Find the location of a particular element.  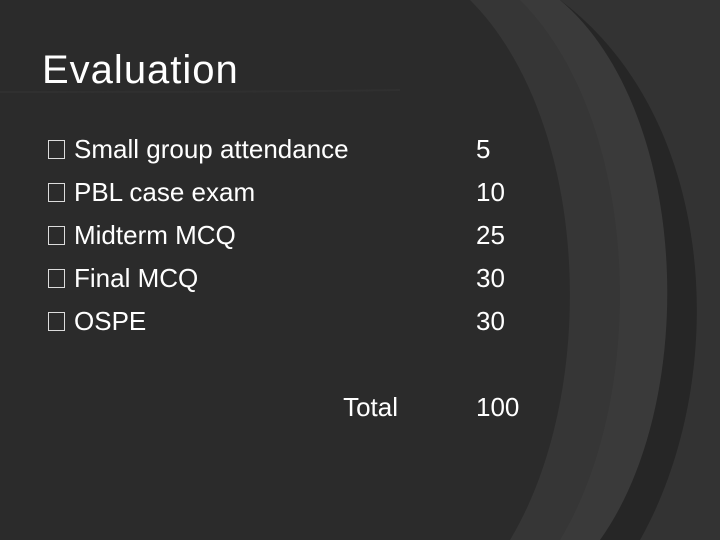

item-value: 10 is located at coordinates (490, 192).